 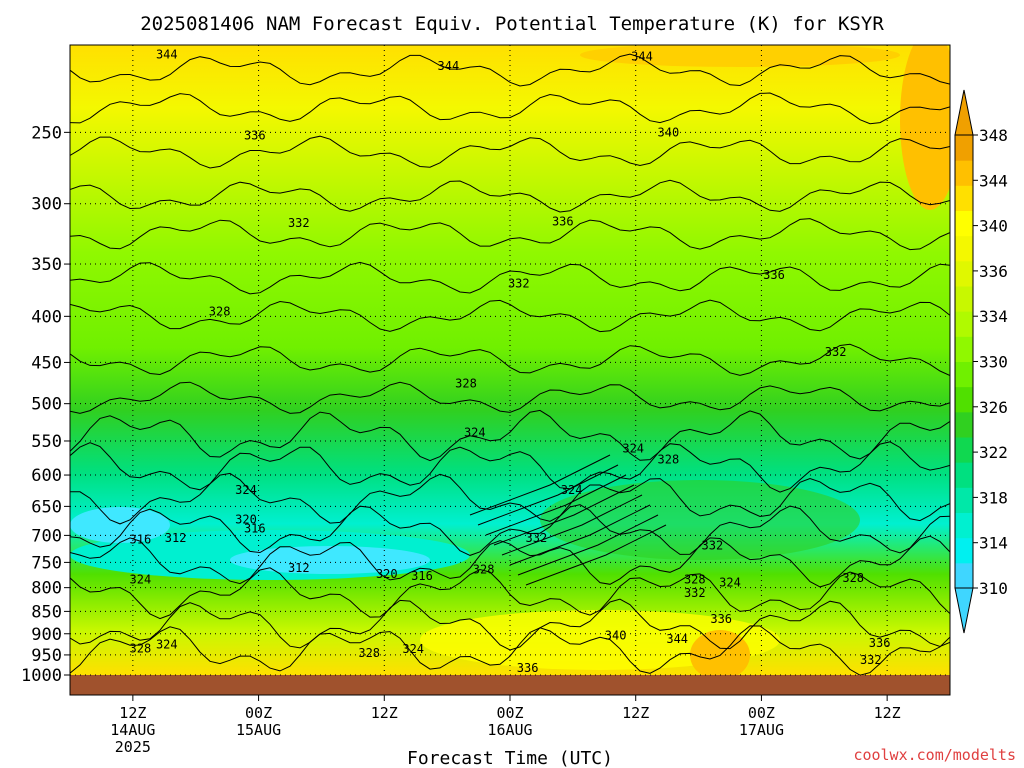 I want to click on contour-label-26: 328, so click(x=484, y=570).